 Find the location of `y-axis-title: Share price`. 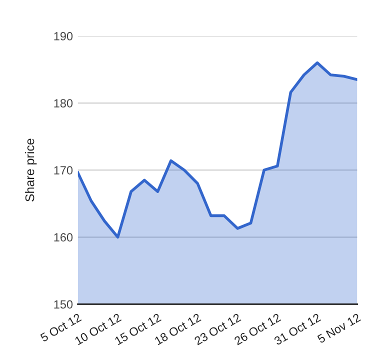

y-axis-title: Share price is located at coordinates (31, 170).